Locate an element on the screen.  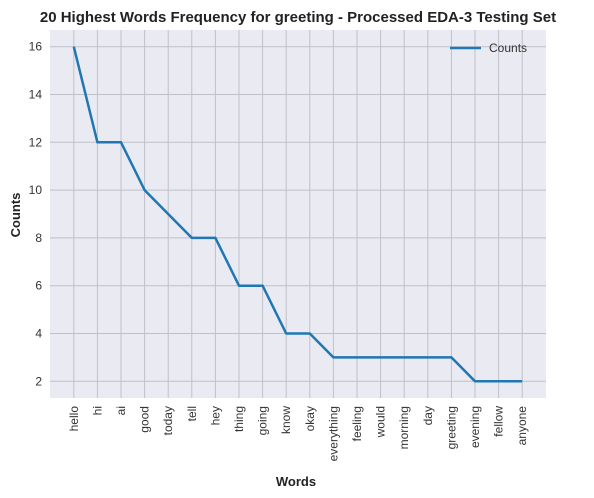
y-tick-label: 4 is located at coordinates (38, 333).